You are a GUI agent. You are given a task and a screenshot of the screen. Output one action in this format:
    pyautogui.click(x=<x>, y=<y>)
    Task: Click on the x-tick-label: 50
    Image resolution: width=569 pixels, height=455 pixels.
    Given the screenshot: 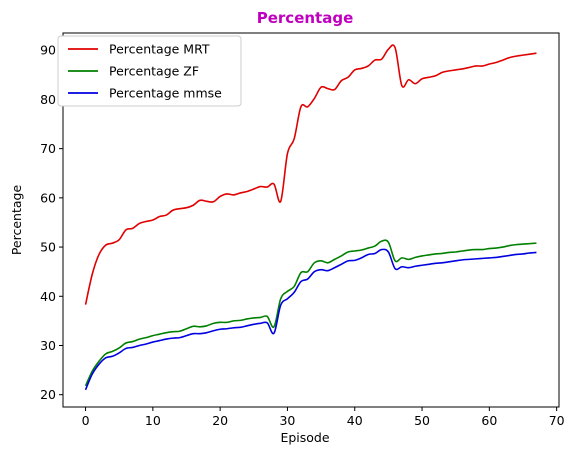 What is the action you would take?
    pyautogui.click(x=422, y=420)
    